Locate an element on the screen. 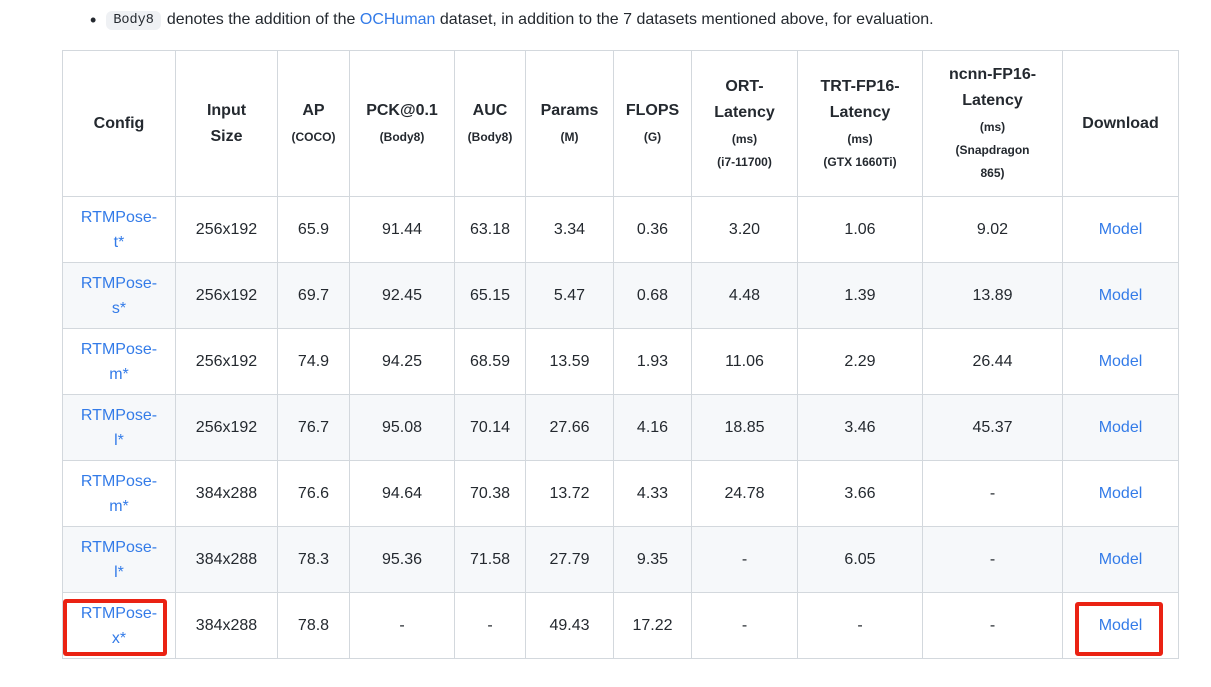 The image size is (1211, 687). config-link: RTMPose-s* is located at coordinates (119, 295).